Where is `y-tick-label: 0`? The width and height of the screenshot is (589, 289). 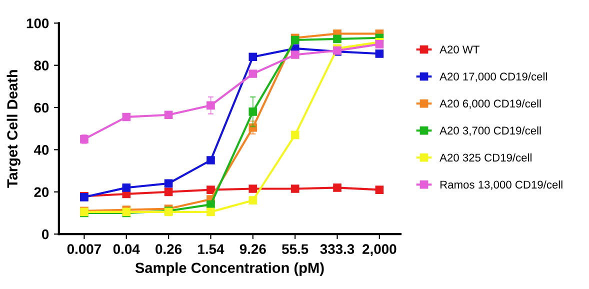 y-tick-label: 0 is located at coordinates (45, 234).